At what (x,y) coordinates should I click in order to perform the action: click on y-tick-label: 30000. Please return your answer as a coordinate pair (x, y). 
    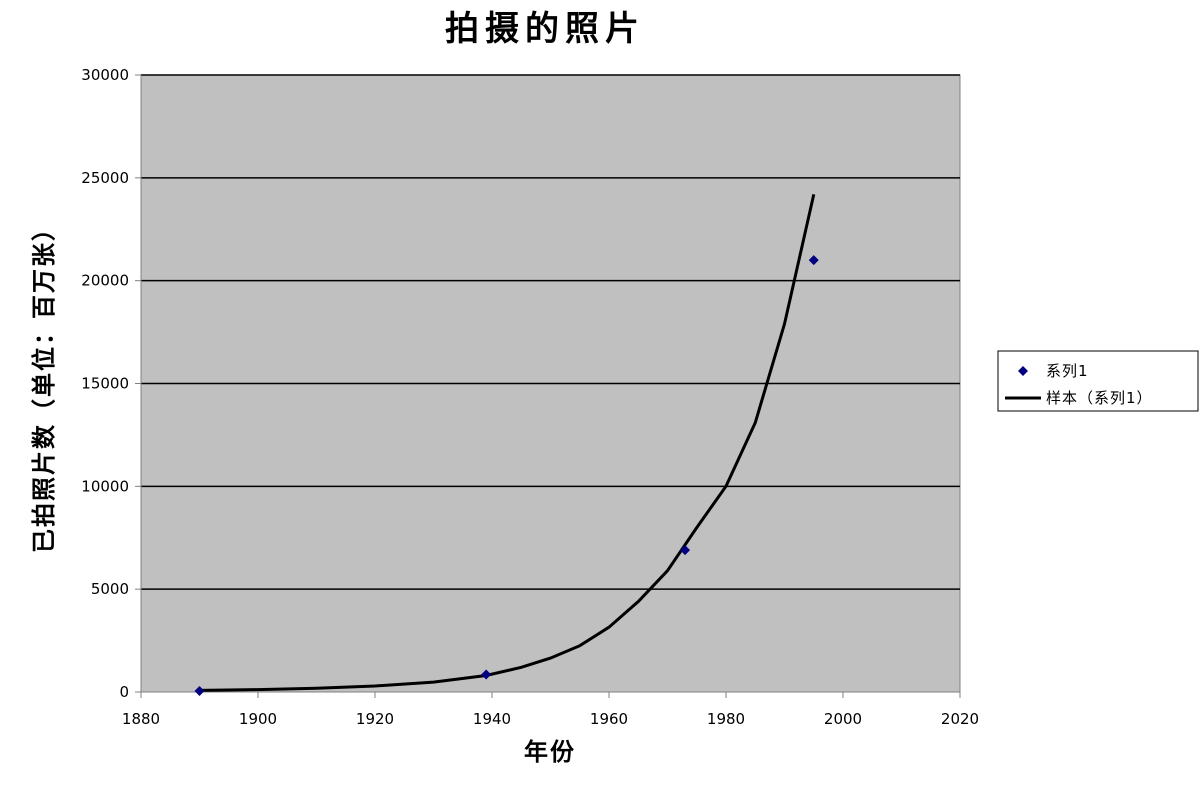
    Looking at the image, I should click on (105, 75).